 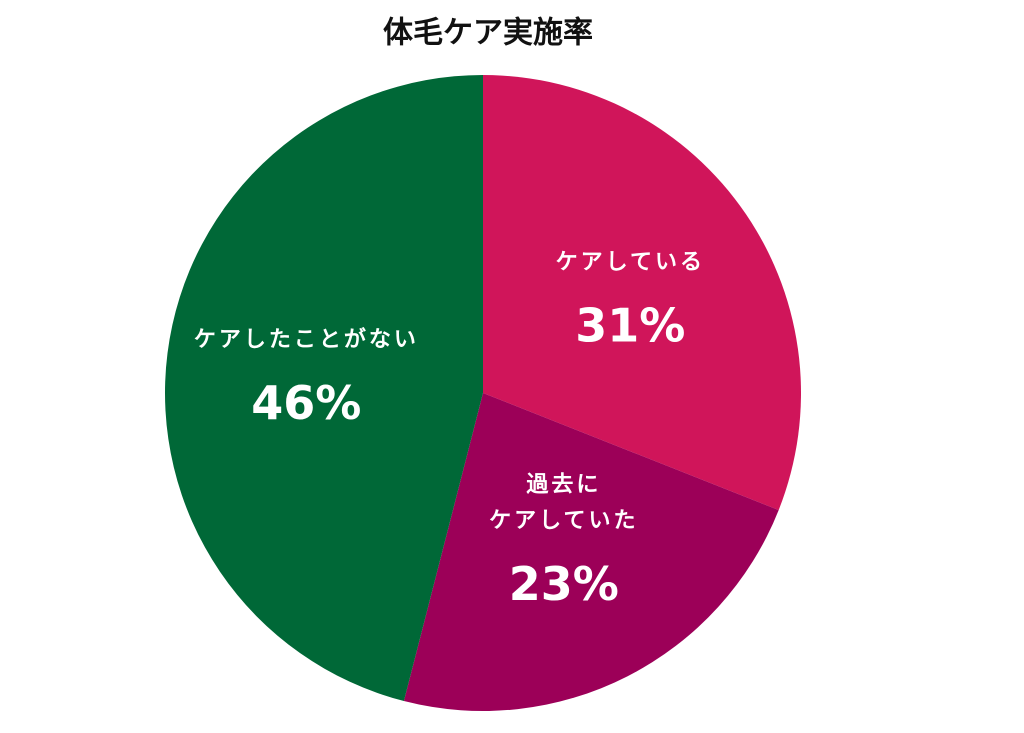 I want to click on slice-label: ケアしたことがない, so click(x=306, y=340).